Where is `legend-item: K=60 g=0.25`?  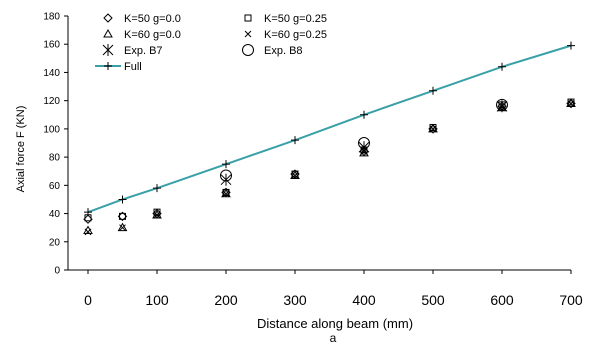 legend-item: K=60 g=0.25 is located at coordinates (285, 35).